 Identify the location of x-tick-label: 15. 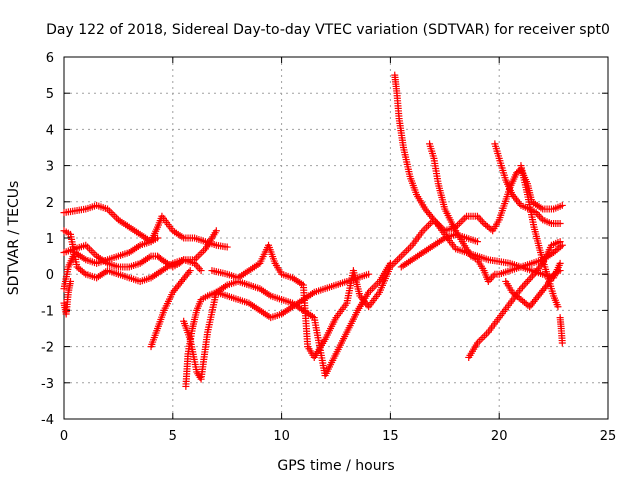
(390, 436).